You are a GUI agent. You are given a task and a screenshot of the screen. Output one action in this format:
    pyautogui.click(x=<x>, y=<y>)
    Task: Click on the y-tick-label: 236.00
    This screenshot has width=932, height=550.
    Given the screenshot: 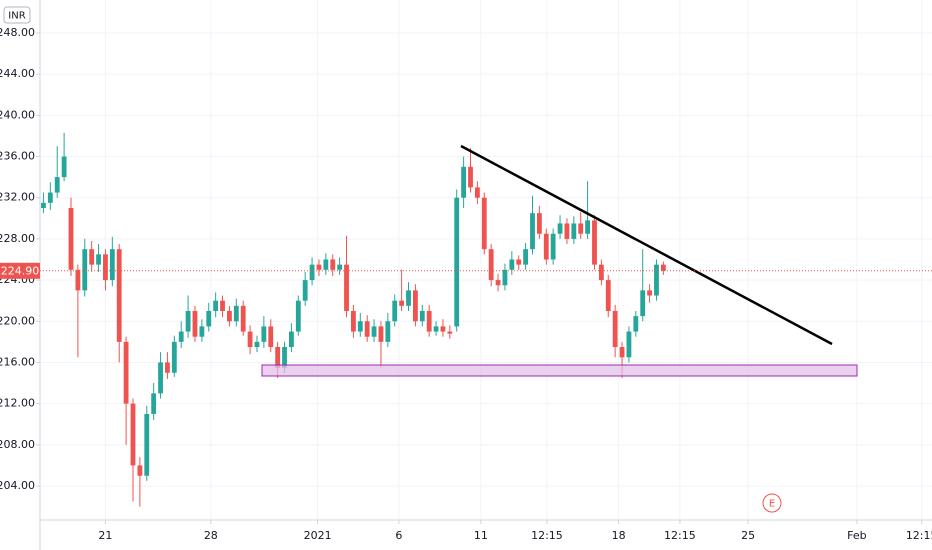 What is the action you would take?
    pyautogui.click(x=17, y=156)
    